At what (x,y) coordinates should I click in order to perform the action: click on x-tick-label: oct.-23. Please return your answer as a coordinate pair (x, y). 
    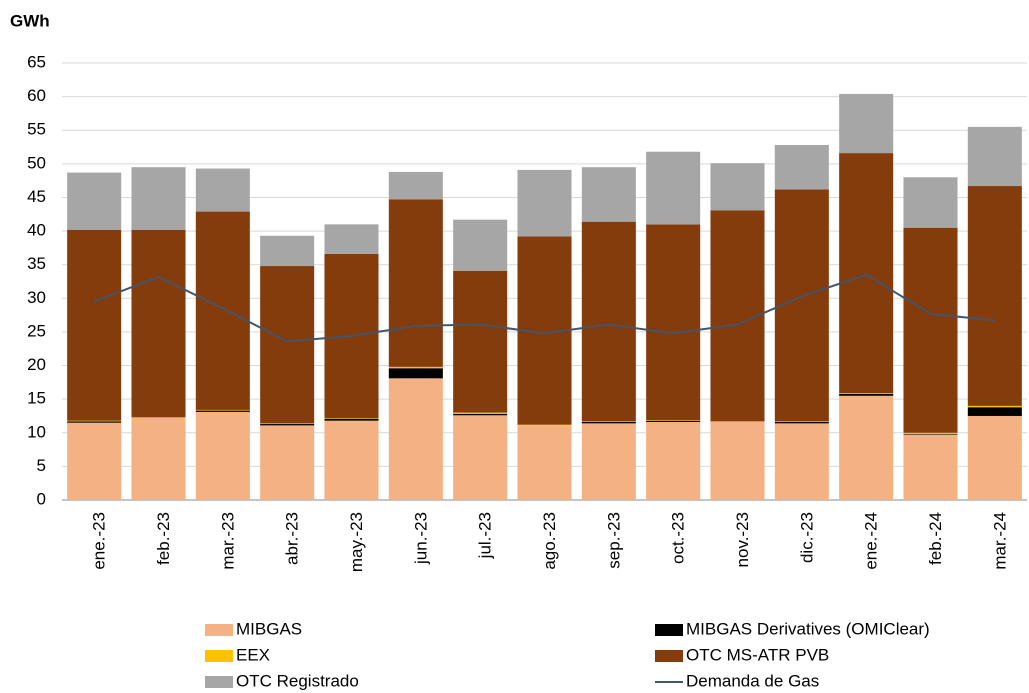
    Looking at the image, I should click on (678, 538).